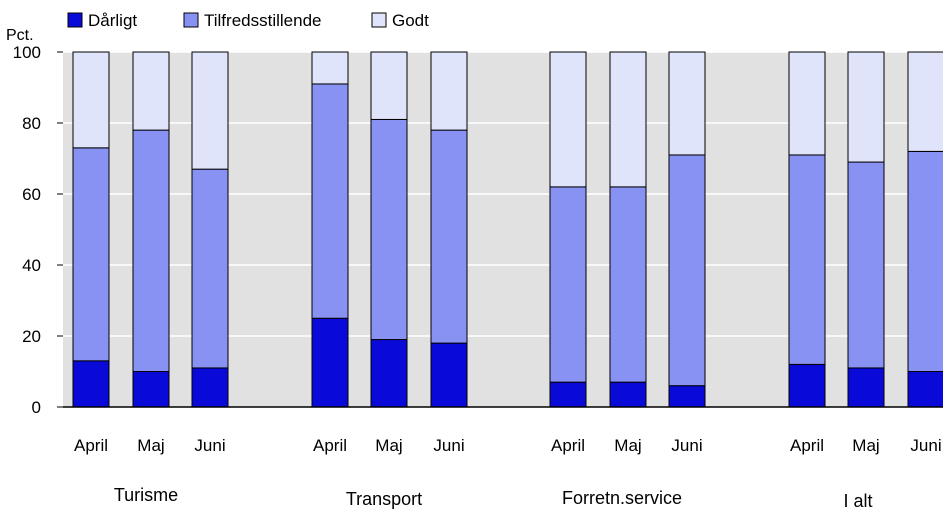 Image resolution: width=943 pixels, height=509 pixels. I want to click on group-label: I alt, so click(857, 500).